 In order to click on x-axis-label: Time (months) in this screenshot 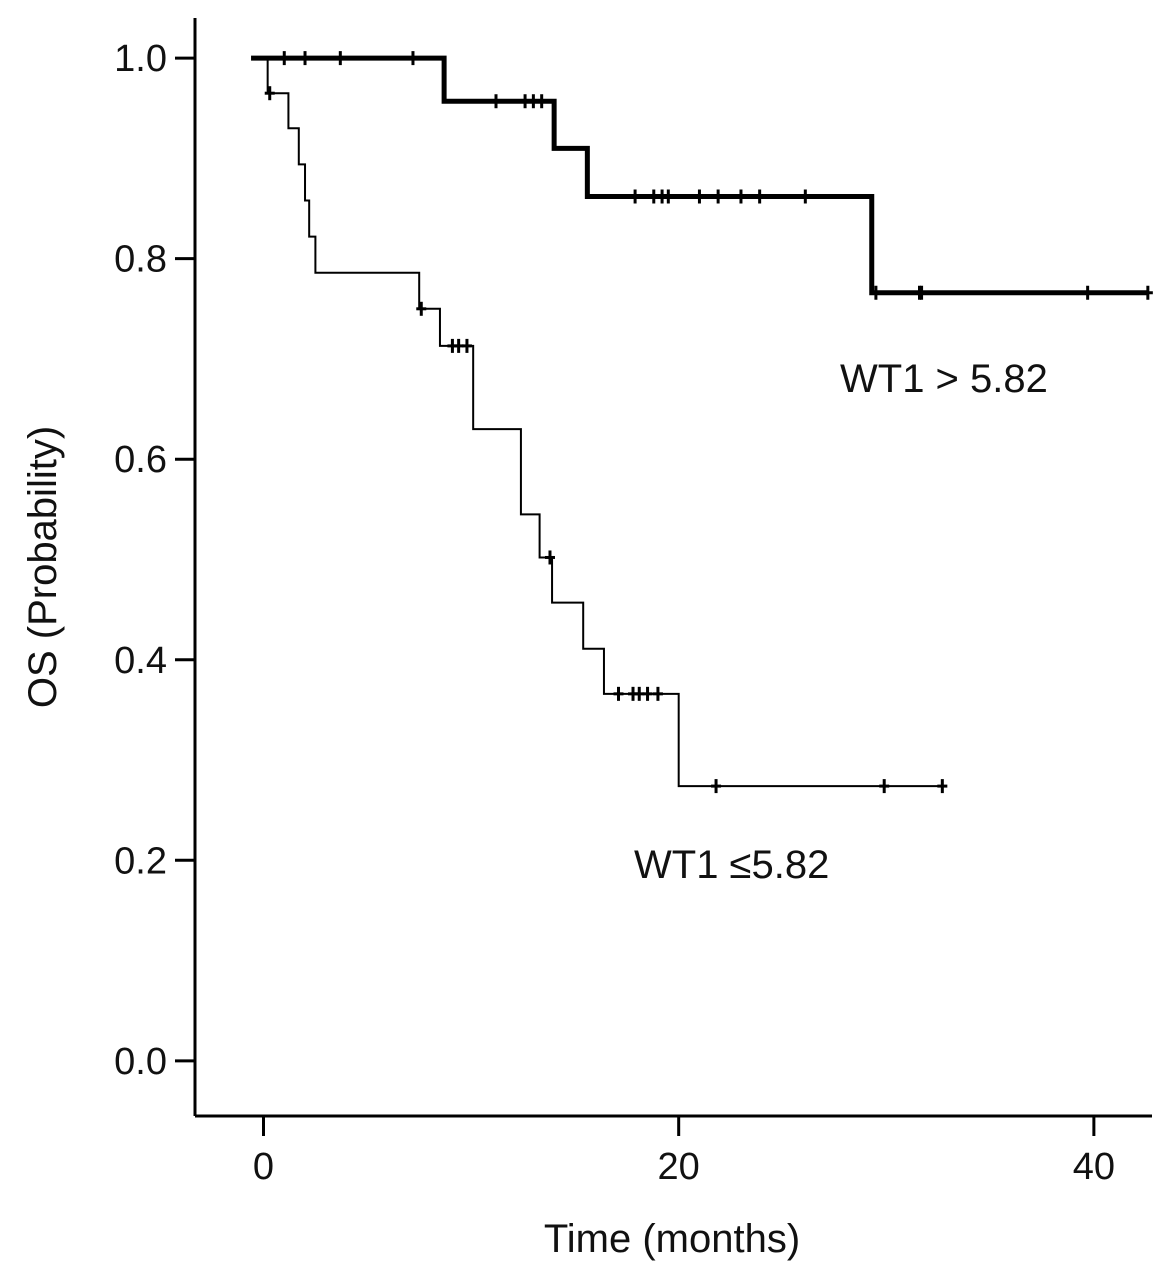, I will do `click(672, 1239)`.